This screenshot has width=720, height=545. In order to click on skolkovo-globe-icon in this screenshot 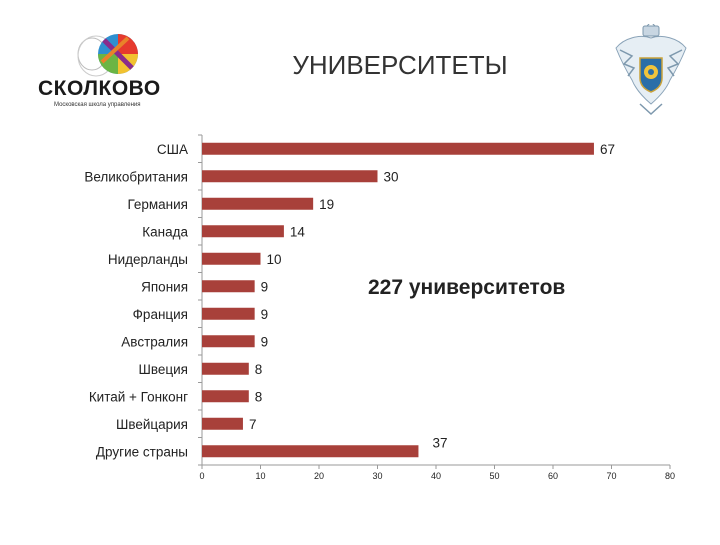, I will do `click(107, 55)`.